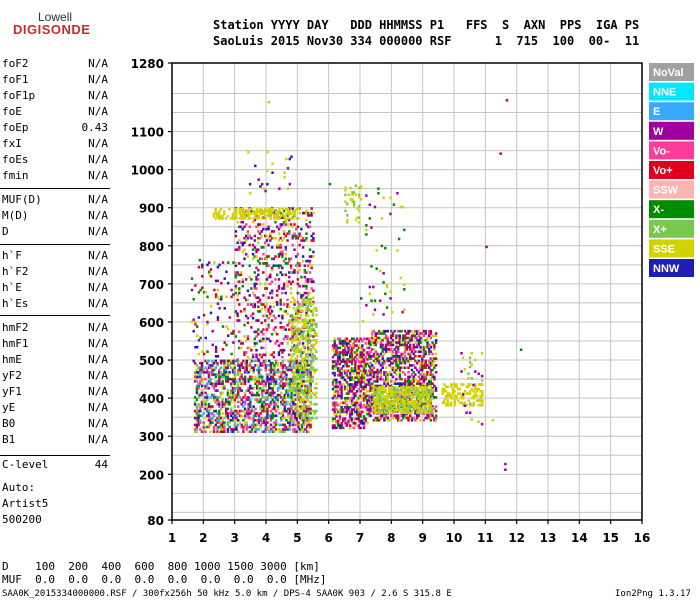 The image size is (700, 600). Describe the element at coordinates (55, 80) in the screenshot. I see `param-row-fof1: foF1 N/A` at that location.